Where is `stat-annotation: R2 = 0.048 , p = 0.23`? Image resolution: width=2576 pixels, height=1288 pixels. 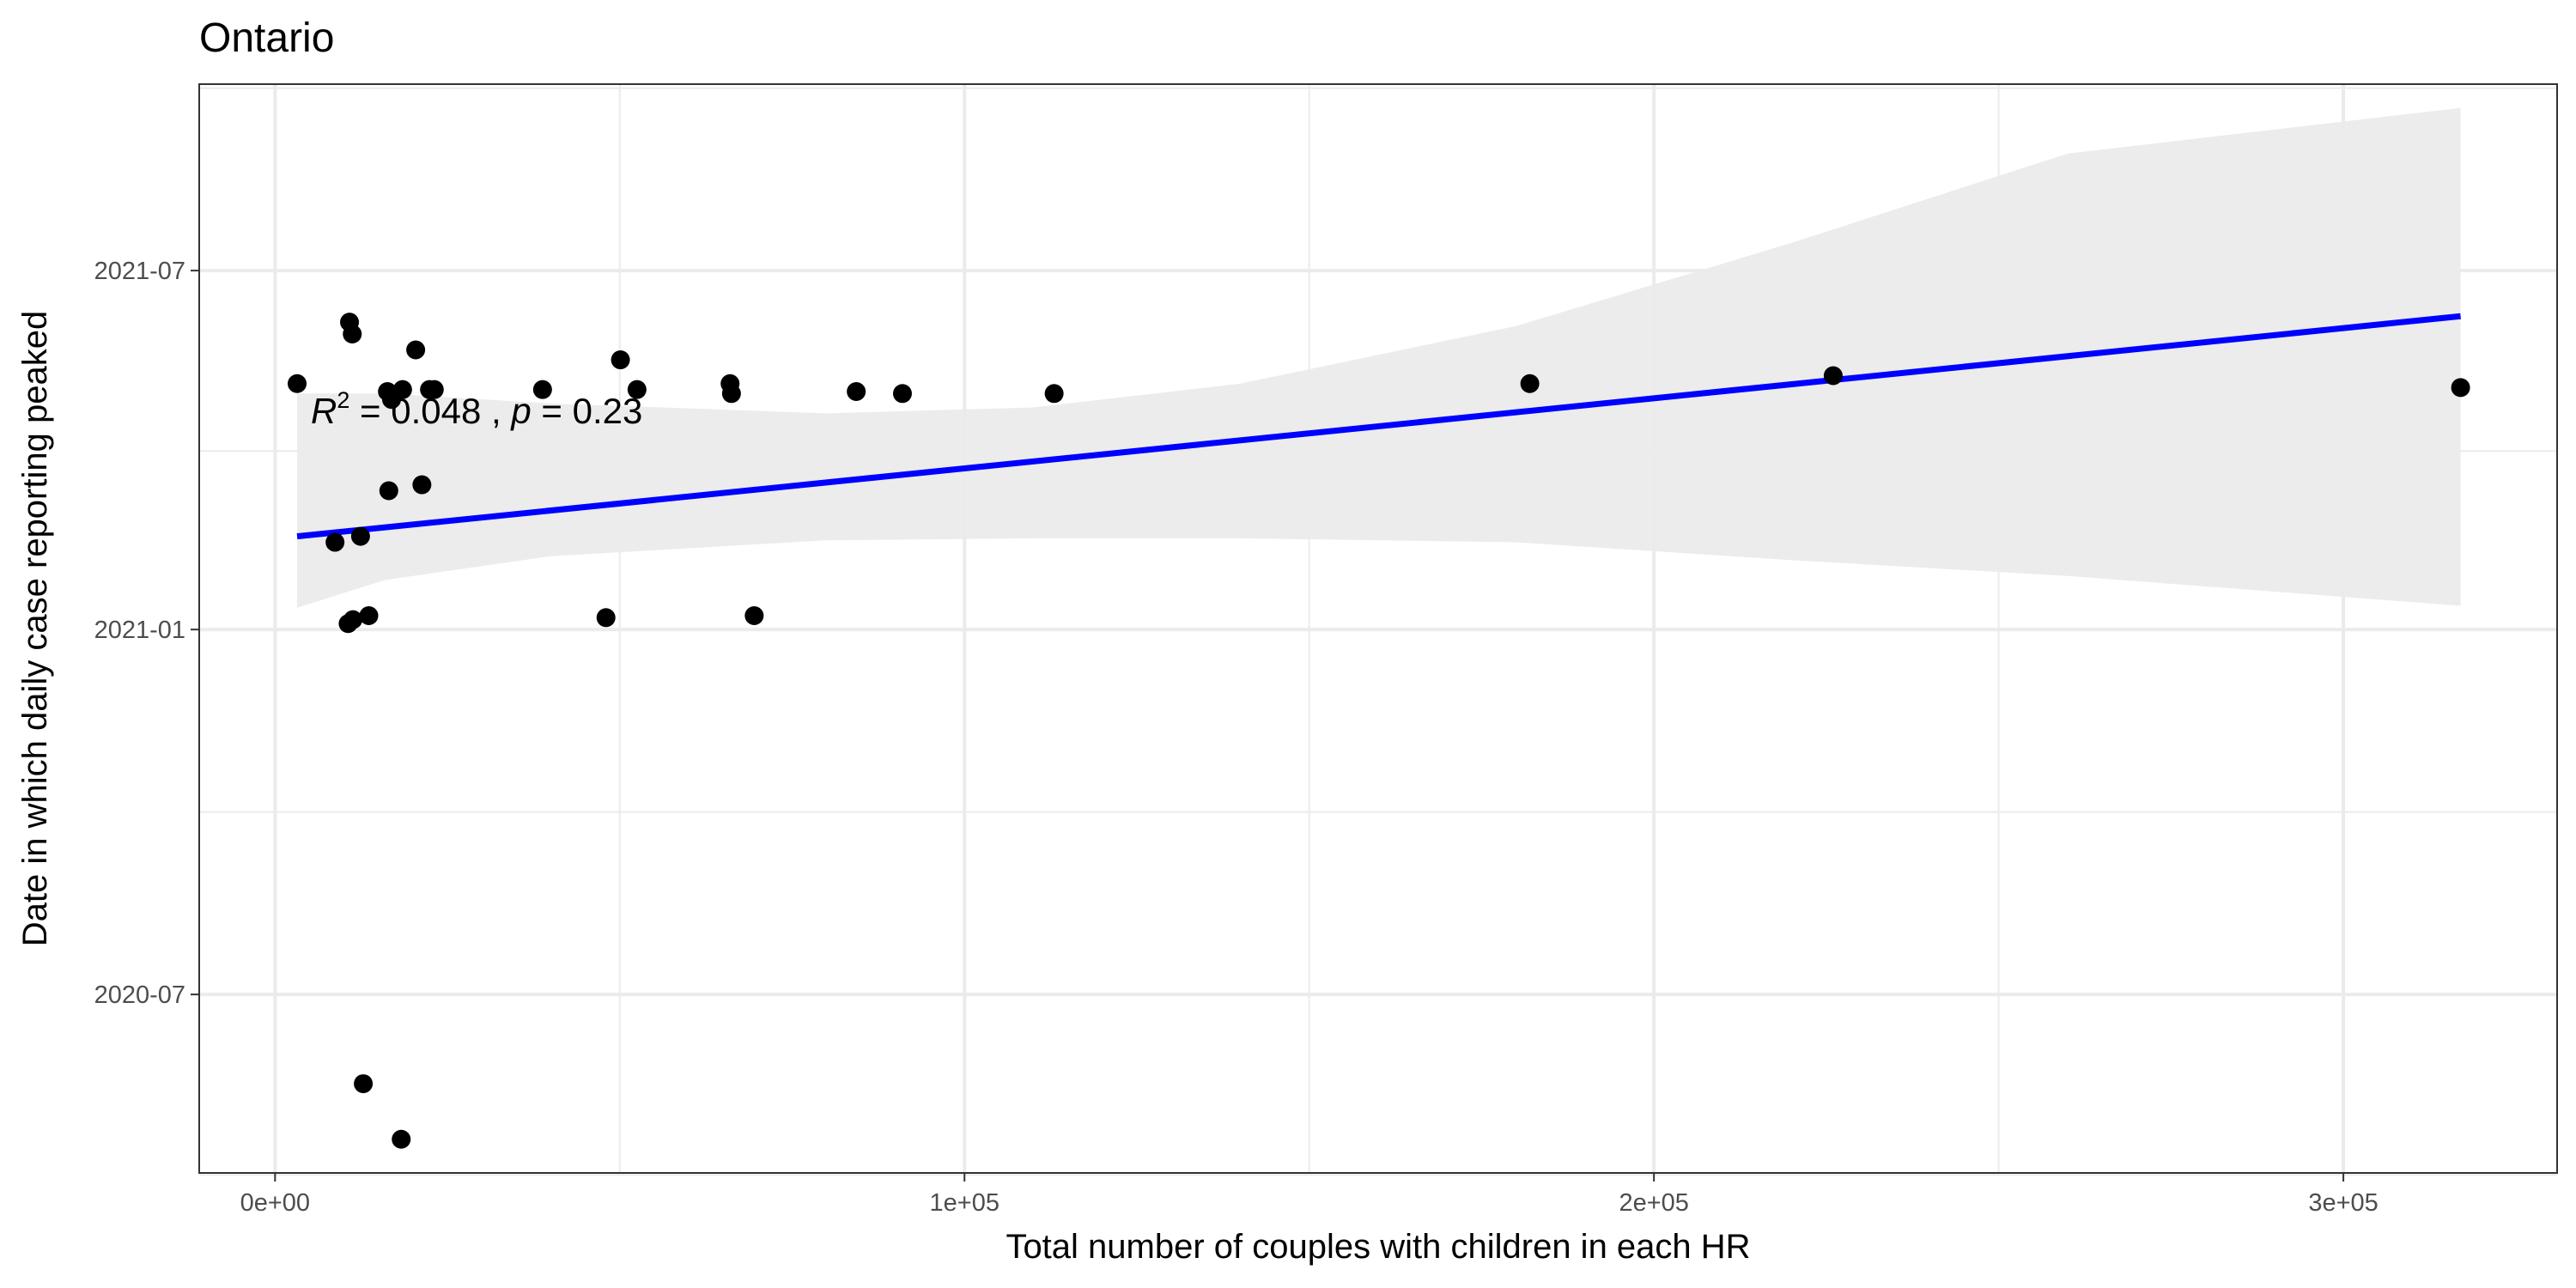
stat-annotation: R2 = 0.048 , p = 0.23 is located at coordinates (477, 409).